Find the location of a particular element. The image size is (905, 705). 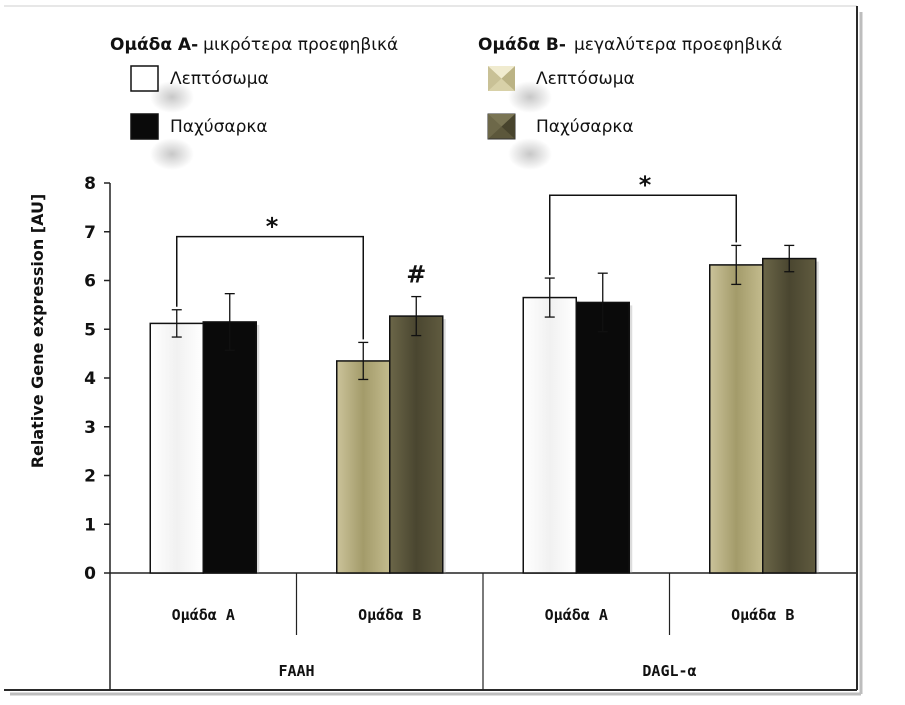

legend-title-group-b: Ομάδα Β-μεγαλύτερα προεφηβικά is located at coordinates (630, 45).